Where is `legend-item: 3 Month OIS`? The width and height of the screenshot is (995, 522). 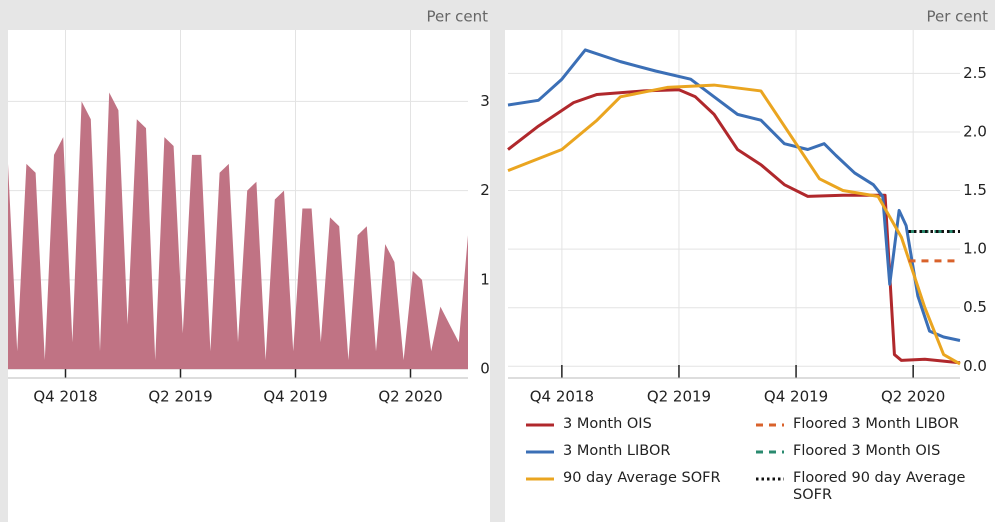 legend-item: 3 Month OIS is located at coordinates (640, 429).